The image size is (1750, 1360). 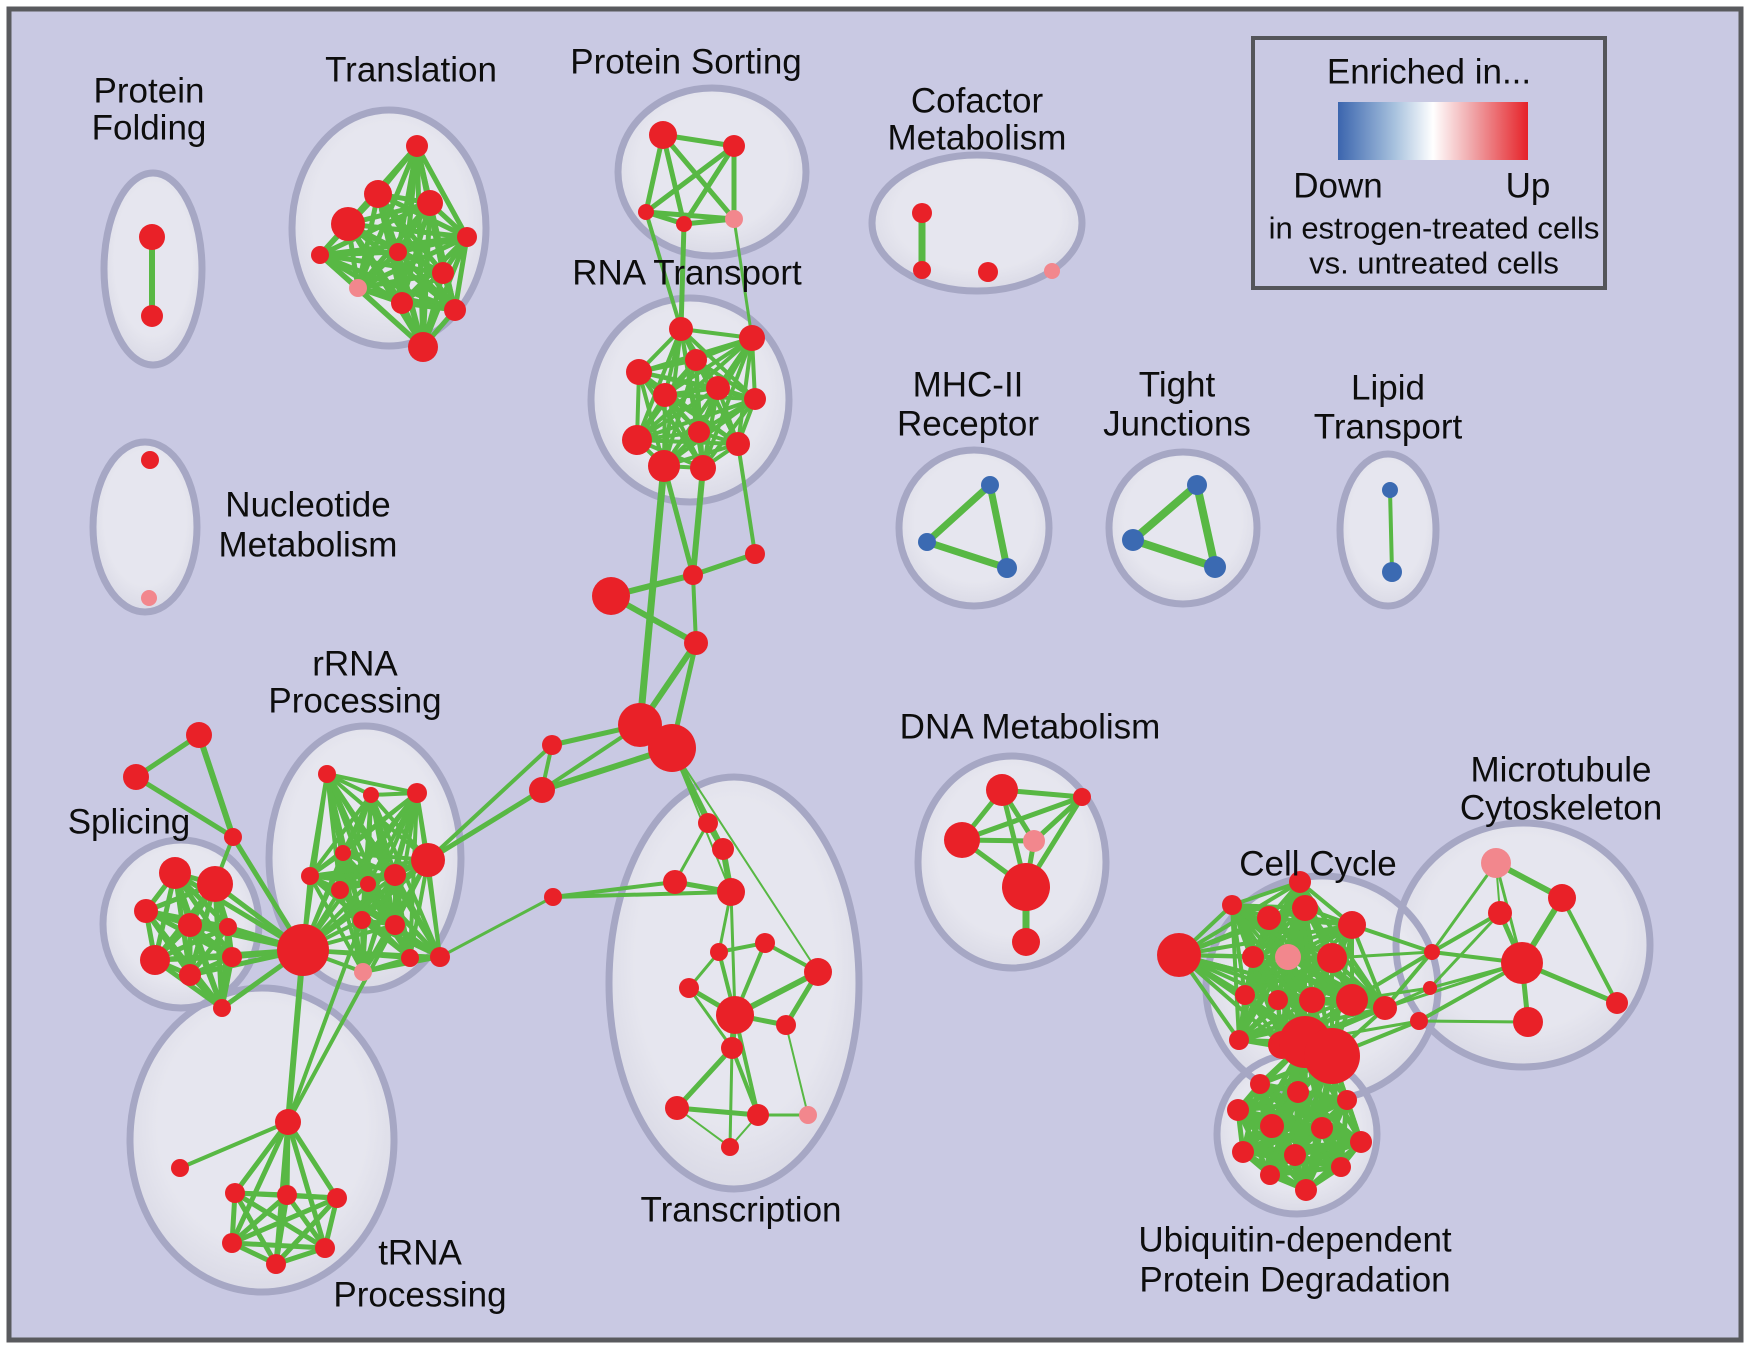 I want to click on edge-rt9-rt10, so click(x=687, y=442).